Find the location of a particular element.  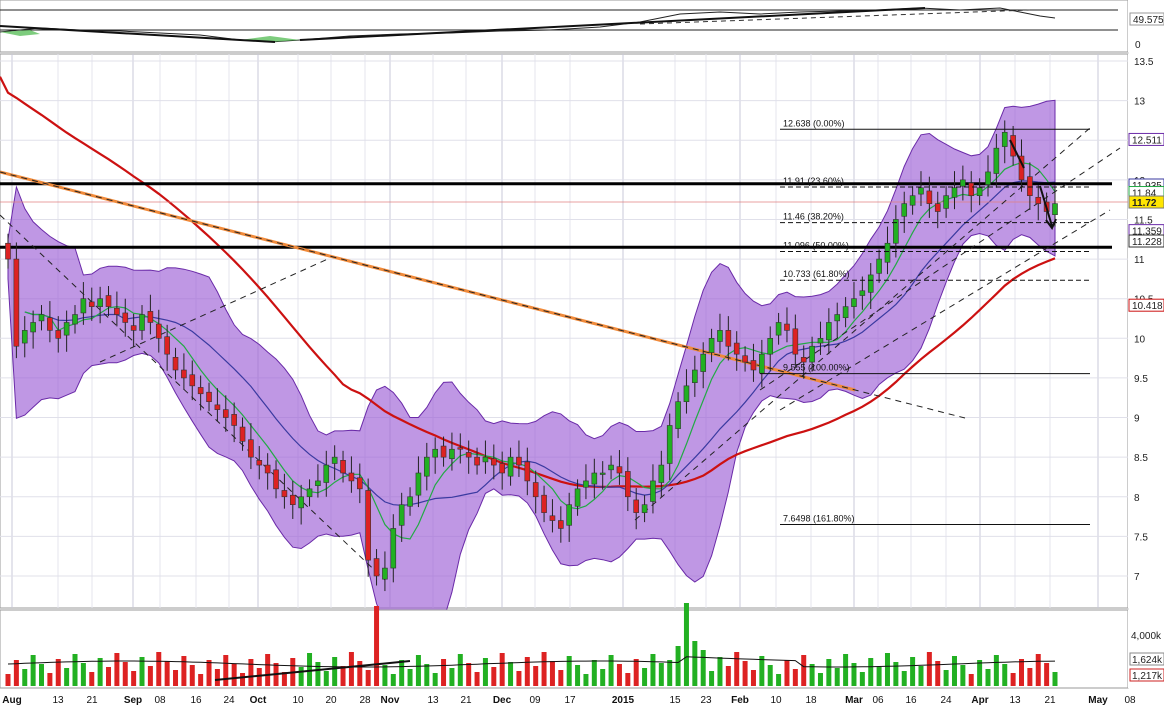

arrow-down-icon is located at coordinates (1048, 207).